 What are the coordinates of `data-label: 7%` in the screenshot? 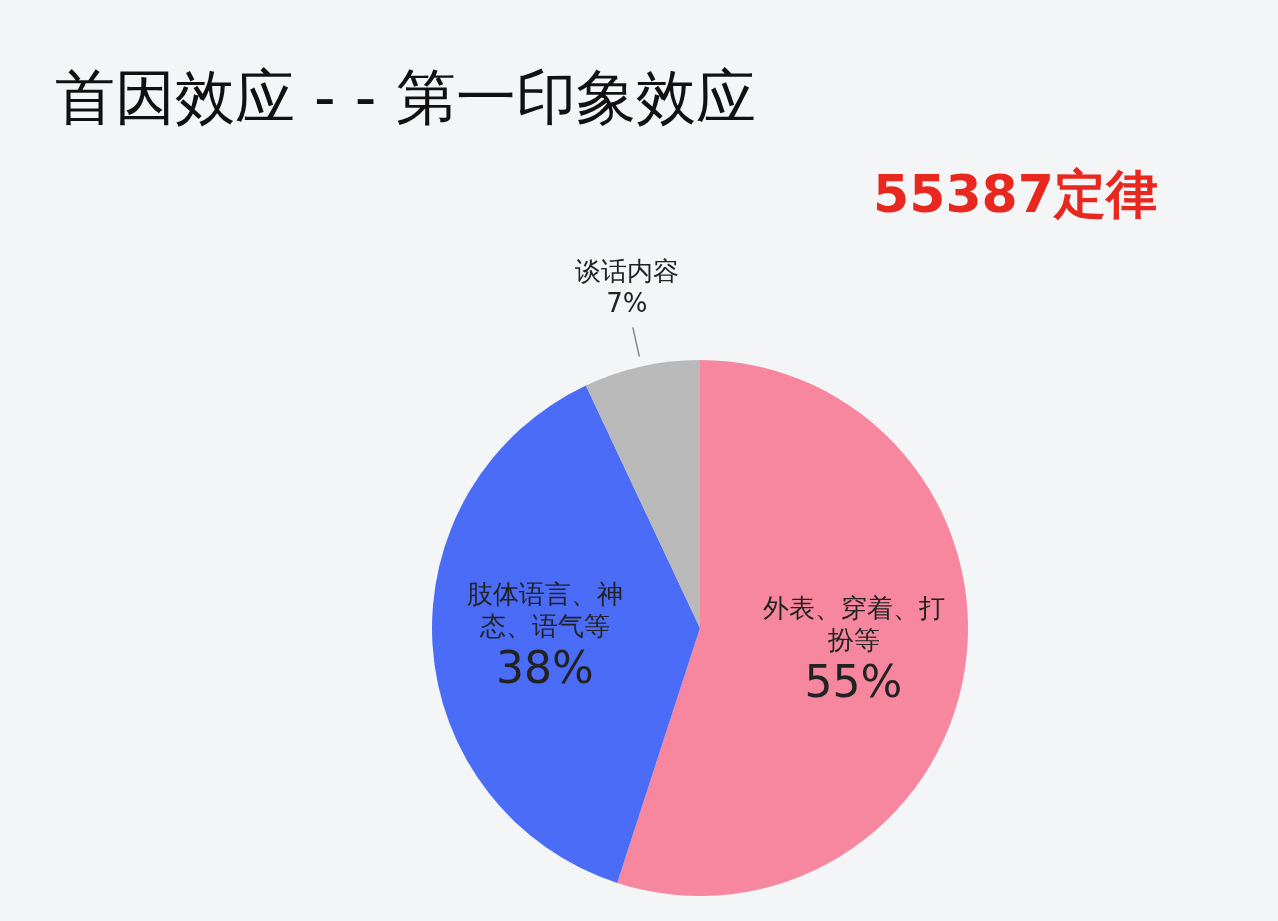 It's located at (627, 303).